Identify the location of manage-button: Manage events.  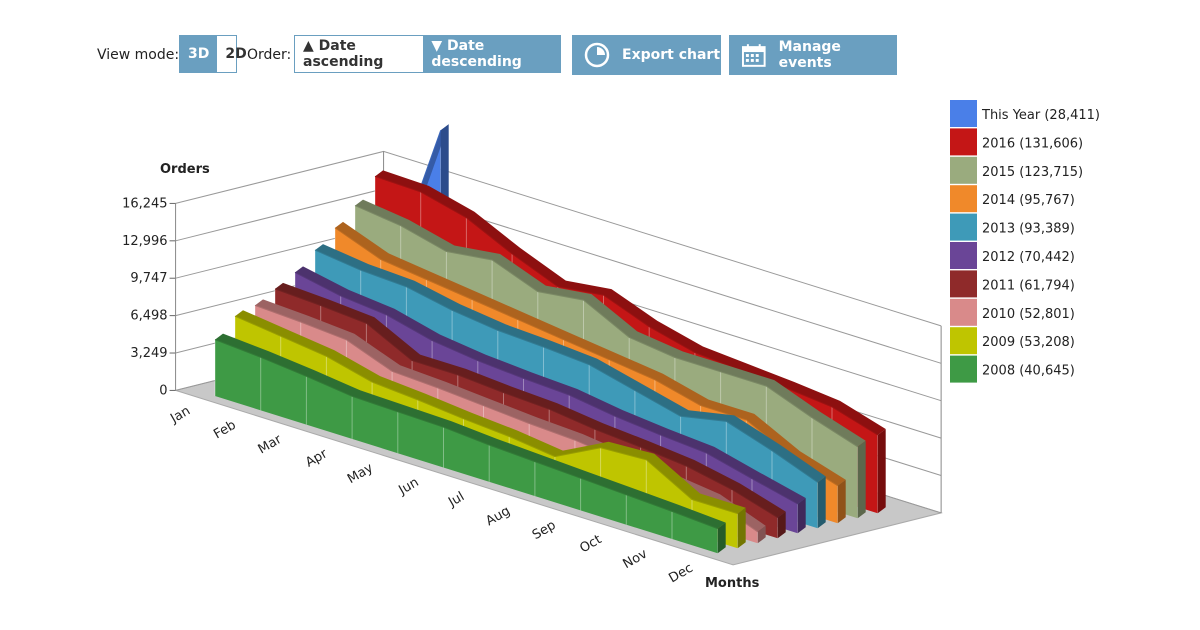
(813, 55).